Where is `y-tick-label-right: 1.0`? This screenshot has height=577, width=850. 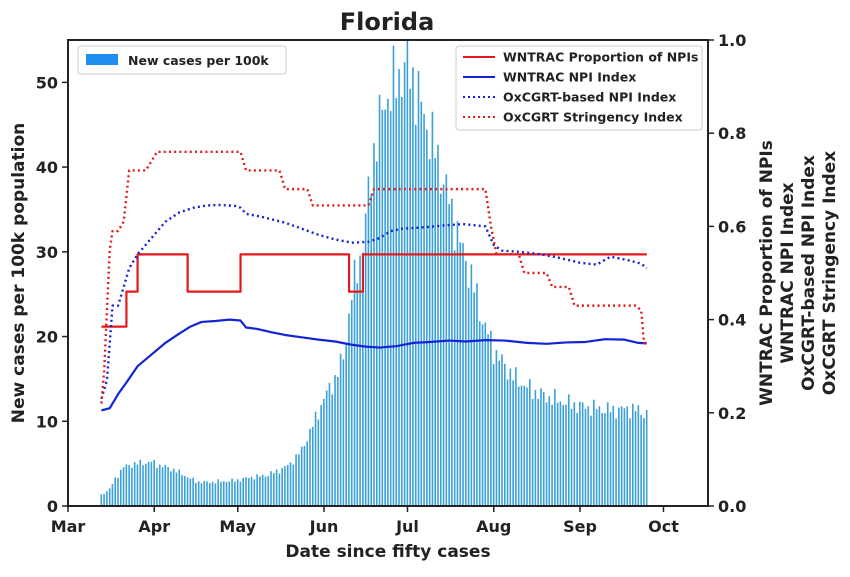
y-tick-label-right: 1.0 is located at coordinates (732, 40).